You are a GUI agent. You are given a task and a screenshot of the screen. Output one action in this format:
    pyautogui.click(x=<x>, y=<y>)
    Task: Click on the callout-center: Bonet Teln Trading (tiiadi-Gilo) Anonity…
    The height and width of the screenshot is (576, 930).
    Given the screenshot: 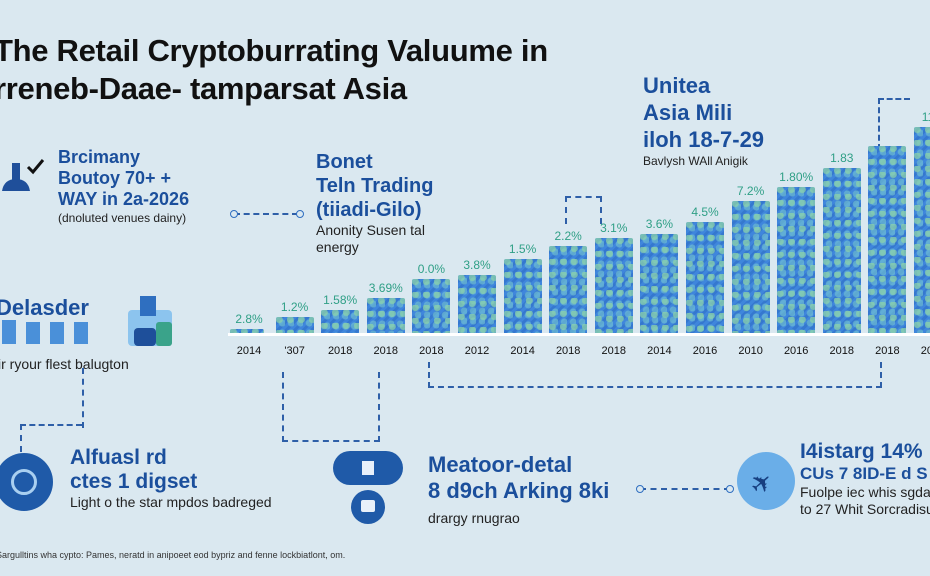 What is the action you would take?
    pyautogui.click(x=375, y=203)
    